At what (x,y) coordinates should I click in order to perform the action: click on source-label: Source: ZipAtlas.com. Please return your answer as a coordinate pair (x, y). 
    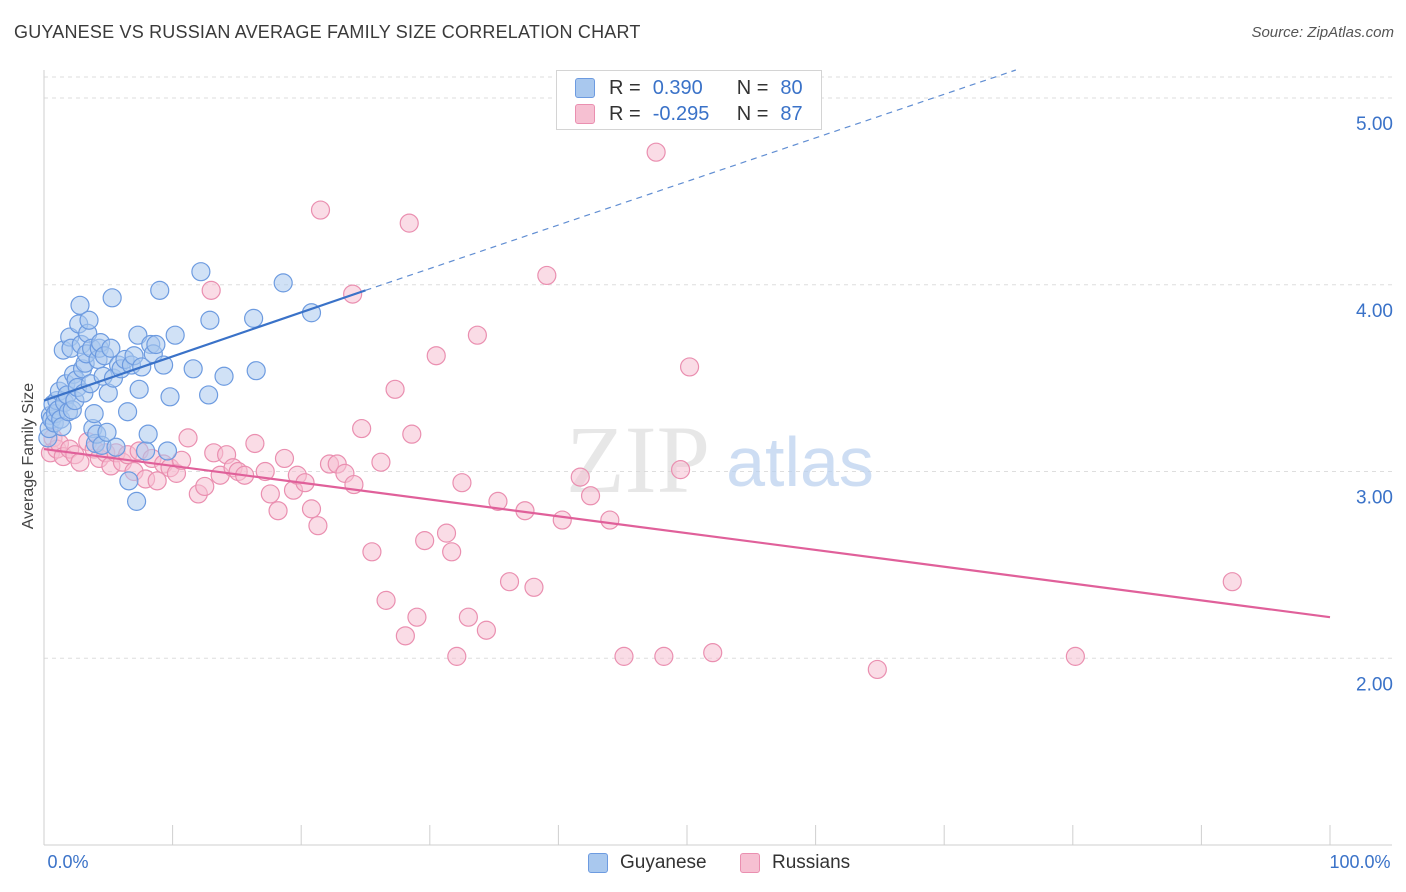
    Looking at the image, I should click on (1322, 32).